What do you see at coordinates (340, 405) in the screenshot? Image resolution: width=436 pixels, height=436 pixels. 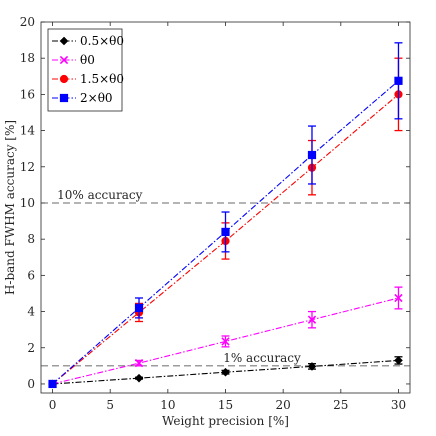 I see `x-tick-label: 25` at bounding box center [340, 405].